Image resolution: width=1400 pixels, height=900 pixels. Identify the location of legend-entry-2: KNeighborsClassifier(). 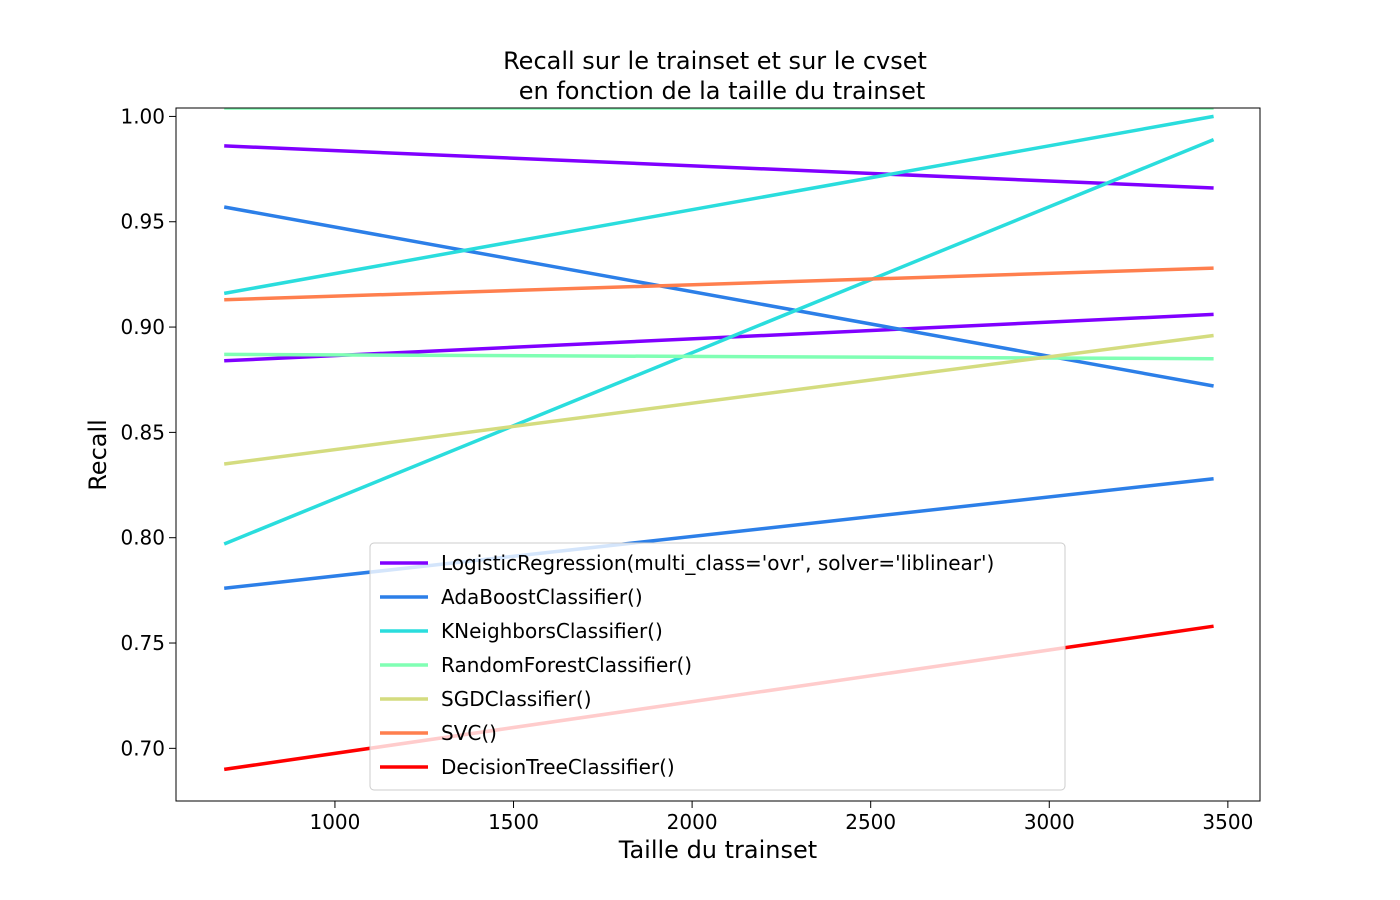
(552, 631).